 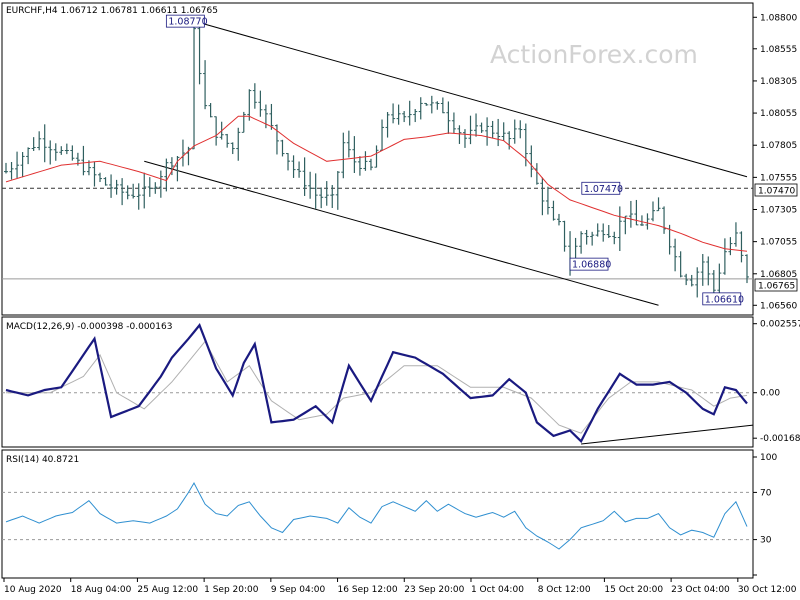 I want to click on price-tick-label: 1.07305, so click(x=778, y=211).